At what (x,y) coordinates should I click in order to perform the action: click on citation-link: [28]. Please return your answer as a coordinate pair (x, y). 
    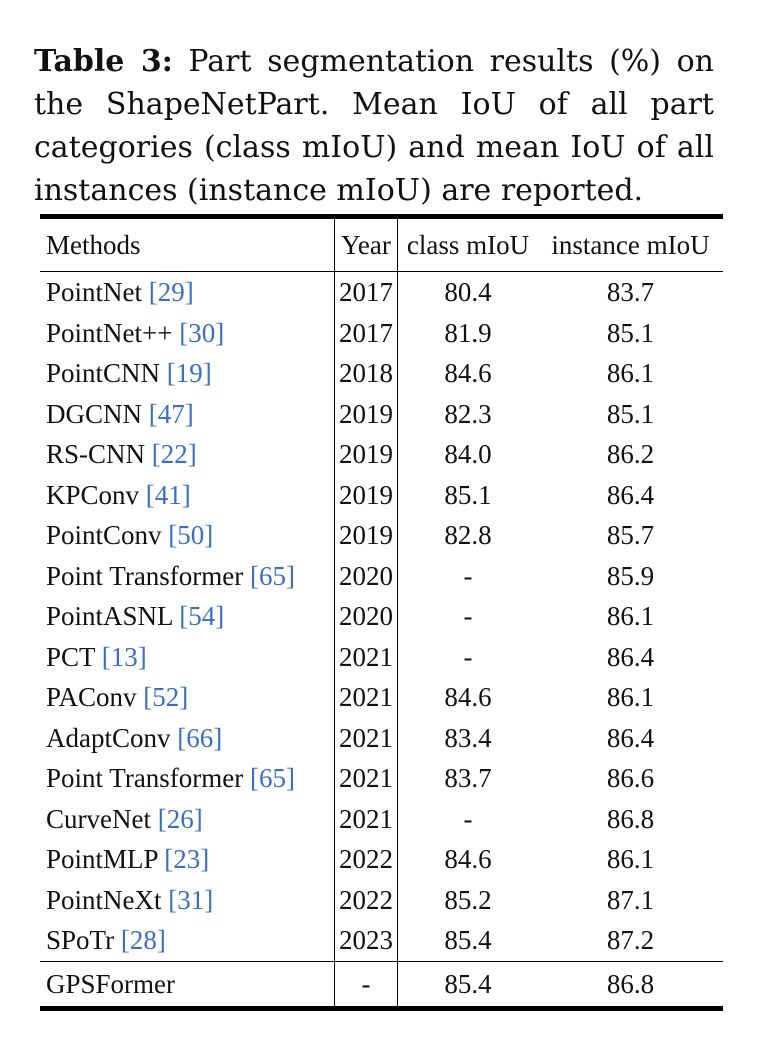
    Looking at the image, I should click on (143, 940).